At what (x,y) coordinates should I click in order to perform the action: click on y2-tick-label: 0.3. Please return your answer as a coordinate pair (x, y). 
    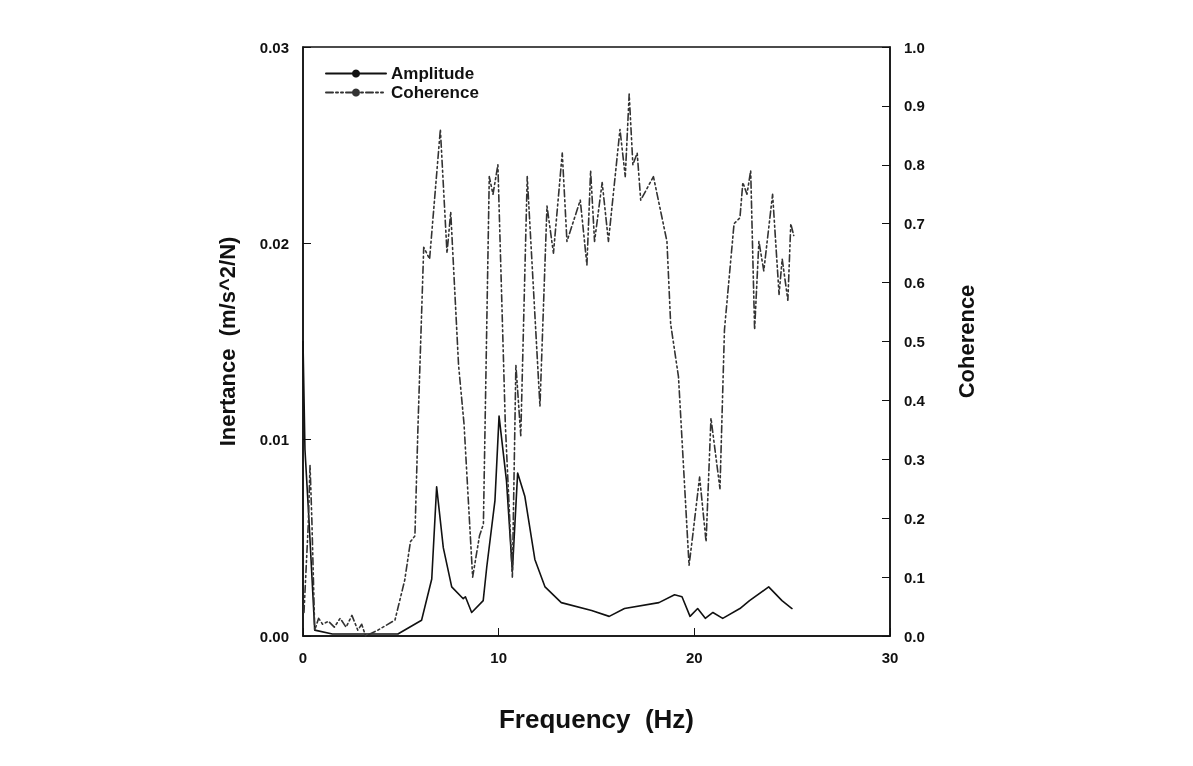
    Looking at the image, I should click on (914, 459).